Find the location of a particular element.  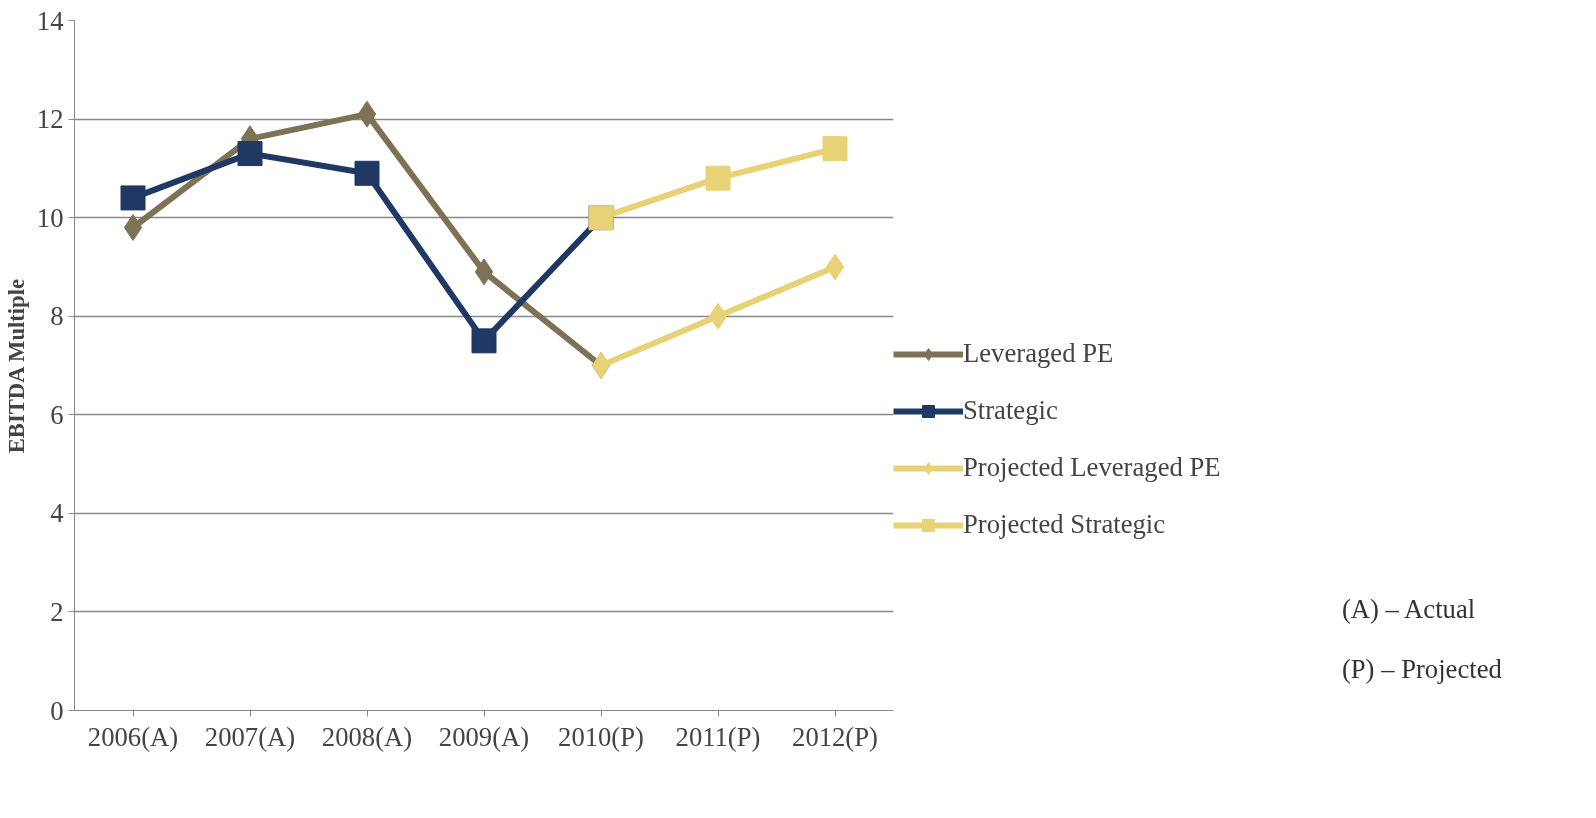

legend-label: Leveraged PE is located at coordinates (1038, 353).